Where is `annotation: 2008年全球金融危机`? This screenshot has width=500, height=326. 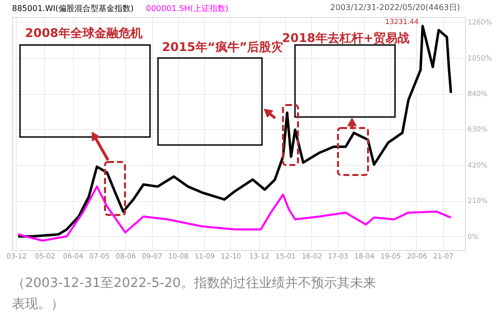 annotation: 2008年全球金融危机 is located at coordinates (83, 33).